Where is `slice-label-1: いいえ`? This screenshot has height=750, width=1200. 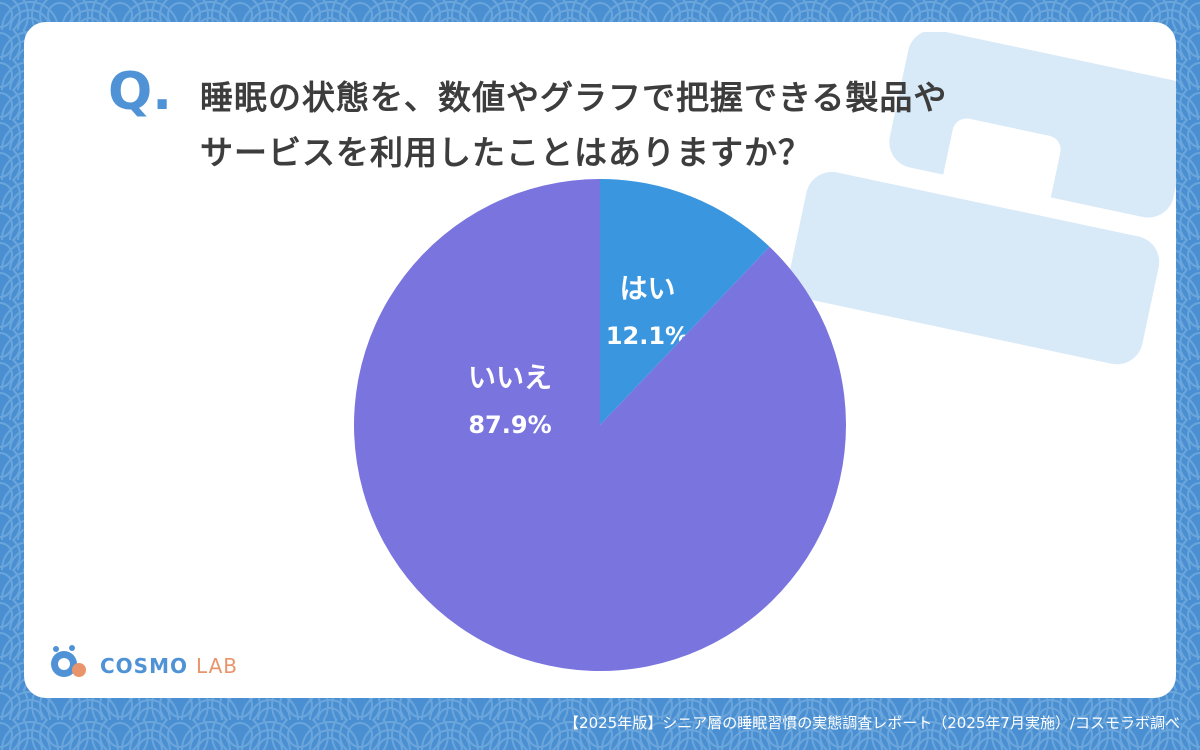
slice-label-1: いいえ is located at coordinates (510, 377).